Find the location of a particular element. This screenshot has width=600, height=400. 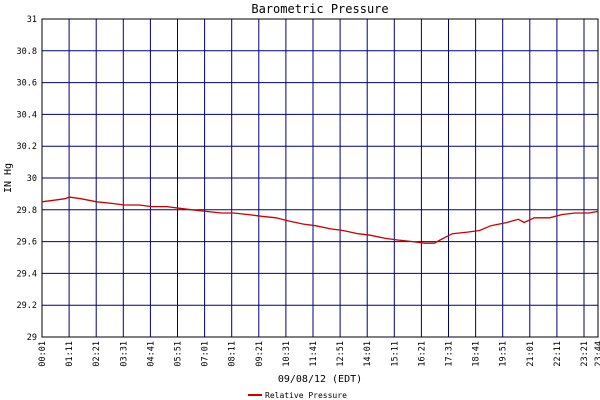

y-tick-label: 29 is located at coordinates (32, 338).